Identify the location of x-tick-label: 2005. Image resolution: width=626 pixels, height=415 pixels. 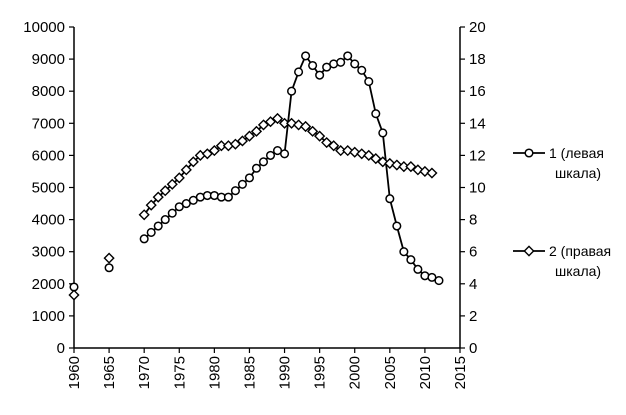
(390, 372).